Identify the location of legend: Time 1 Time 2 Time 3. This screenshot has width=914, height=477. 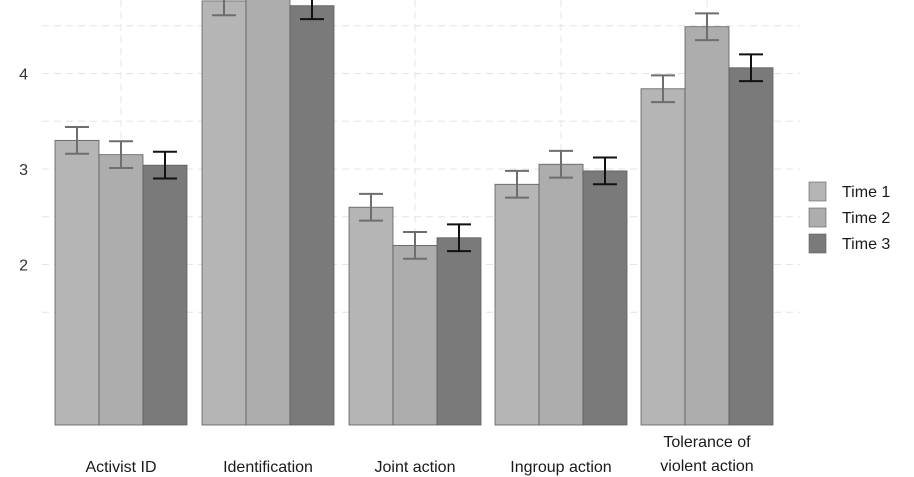
(849, 217).